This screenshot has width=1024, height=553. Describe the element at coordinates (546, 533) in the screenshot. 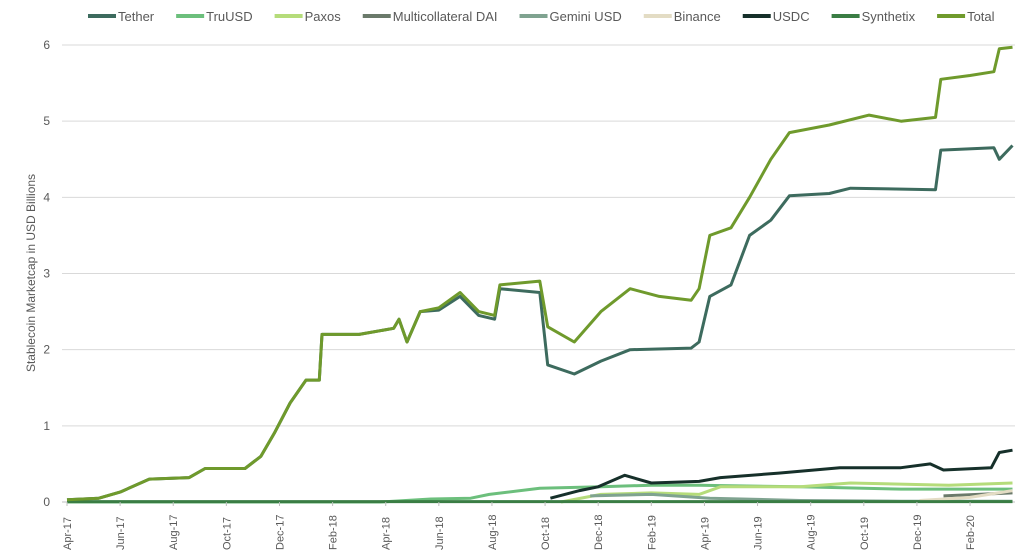

I see `x-tick-label: Oct-18` at that location.